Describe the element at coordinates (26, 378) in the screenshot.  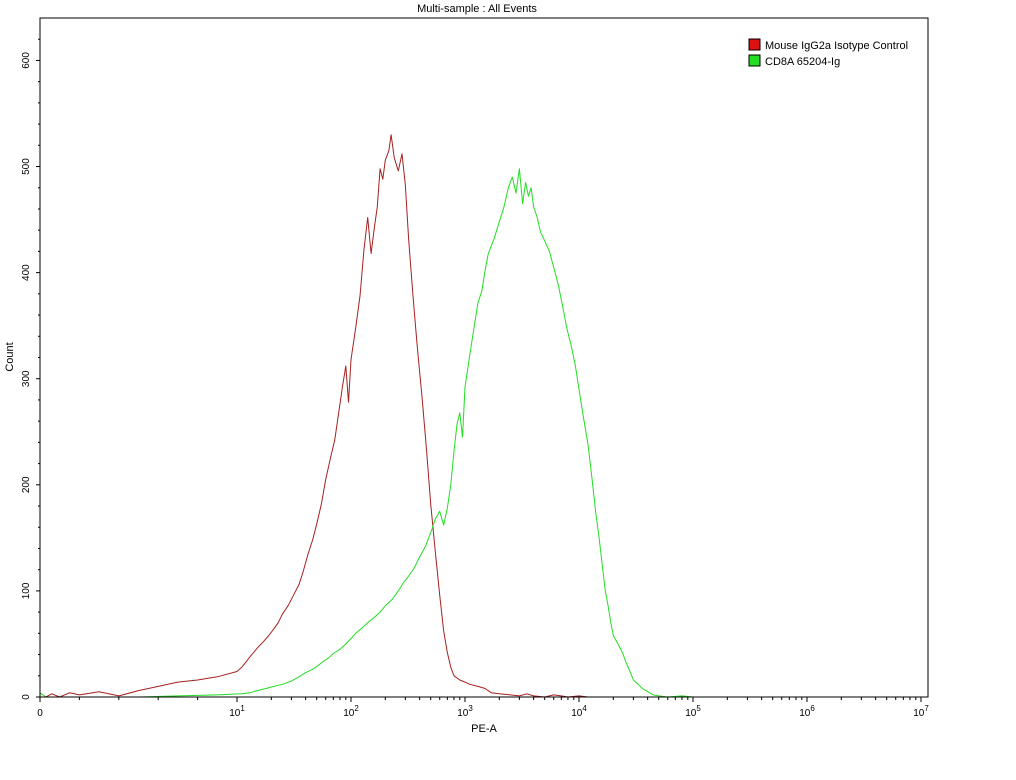
I see `y-tick-label: 300` at that location.